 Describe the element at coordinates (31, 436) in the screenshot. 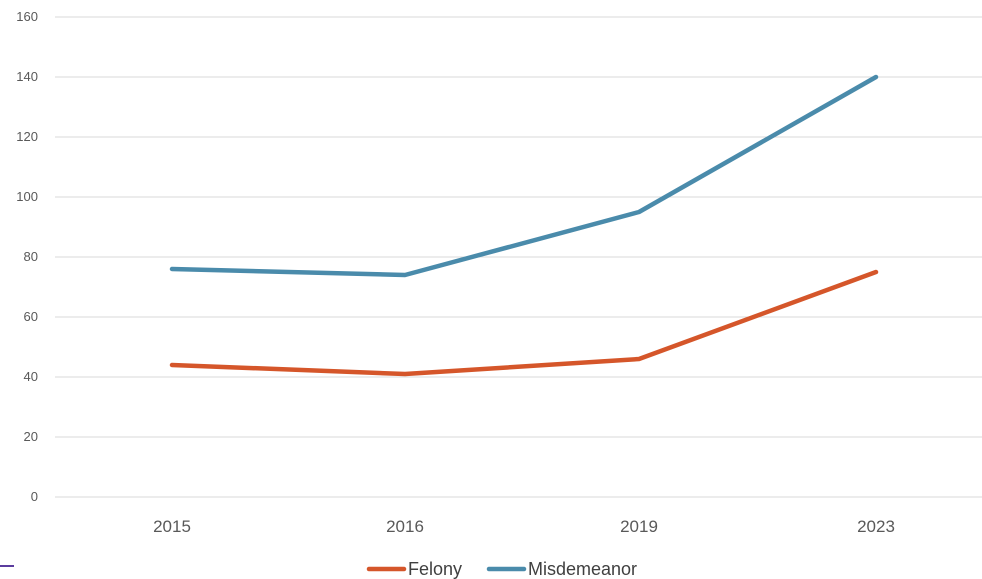

I see `y-tick-label: 20` at that location.